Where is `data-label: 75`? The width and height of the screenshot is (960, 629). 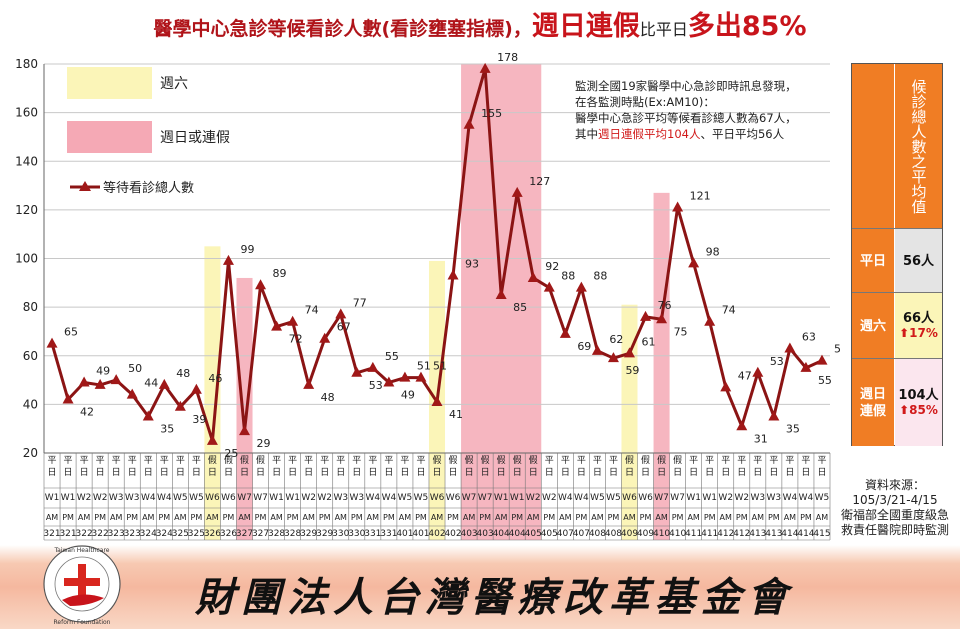 data-label: 75 is located at coordinates (681, 331).